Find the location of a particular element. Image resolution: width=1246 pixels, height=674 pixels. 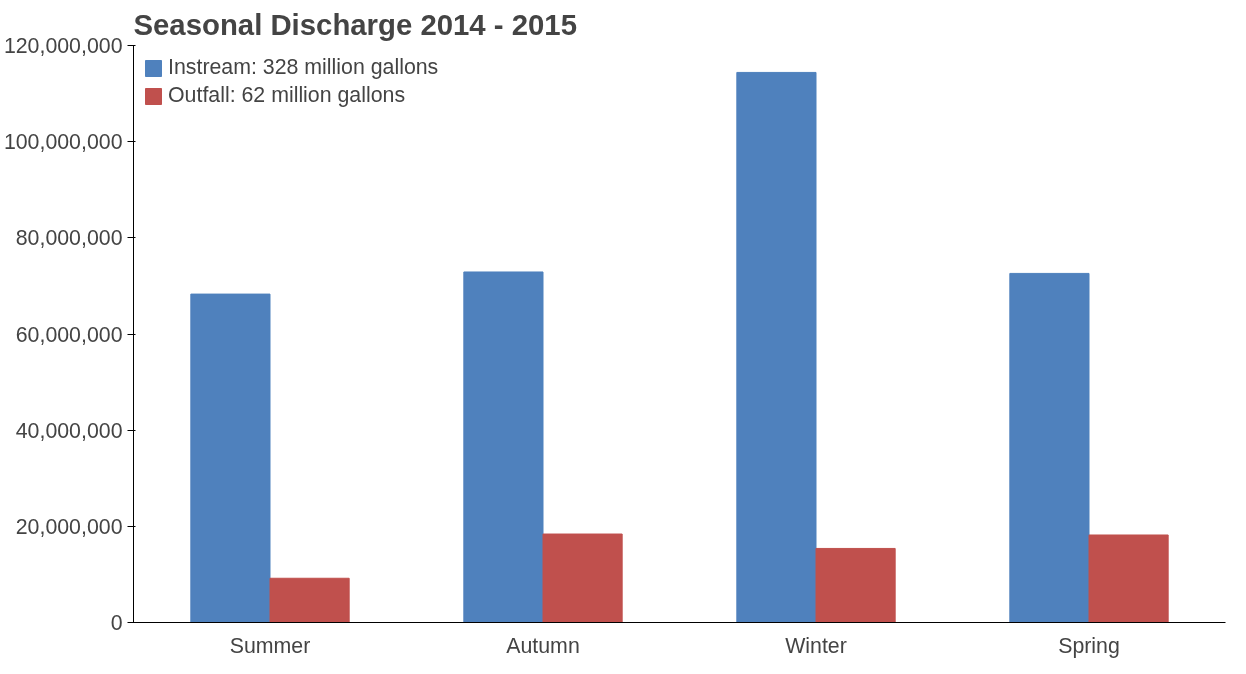

legend-label: Instream: 328 million gallons is located at coordinates (303, 67).